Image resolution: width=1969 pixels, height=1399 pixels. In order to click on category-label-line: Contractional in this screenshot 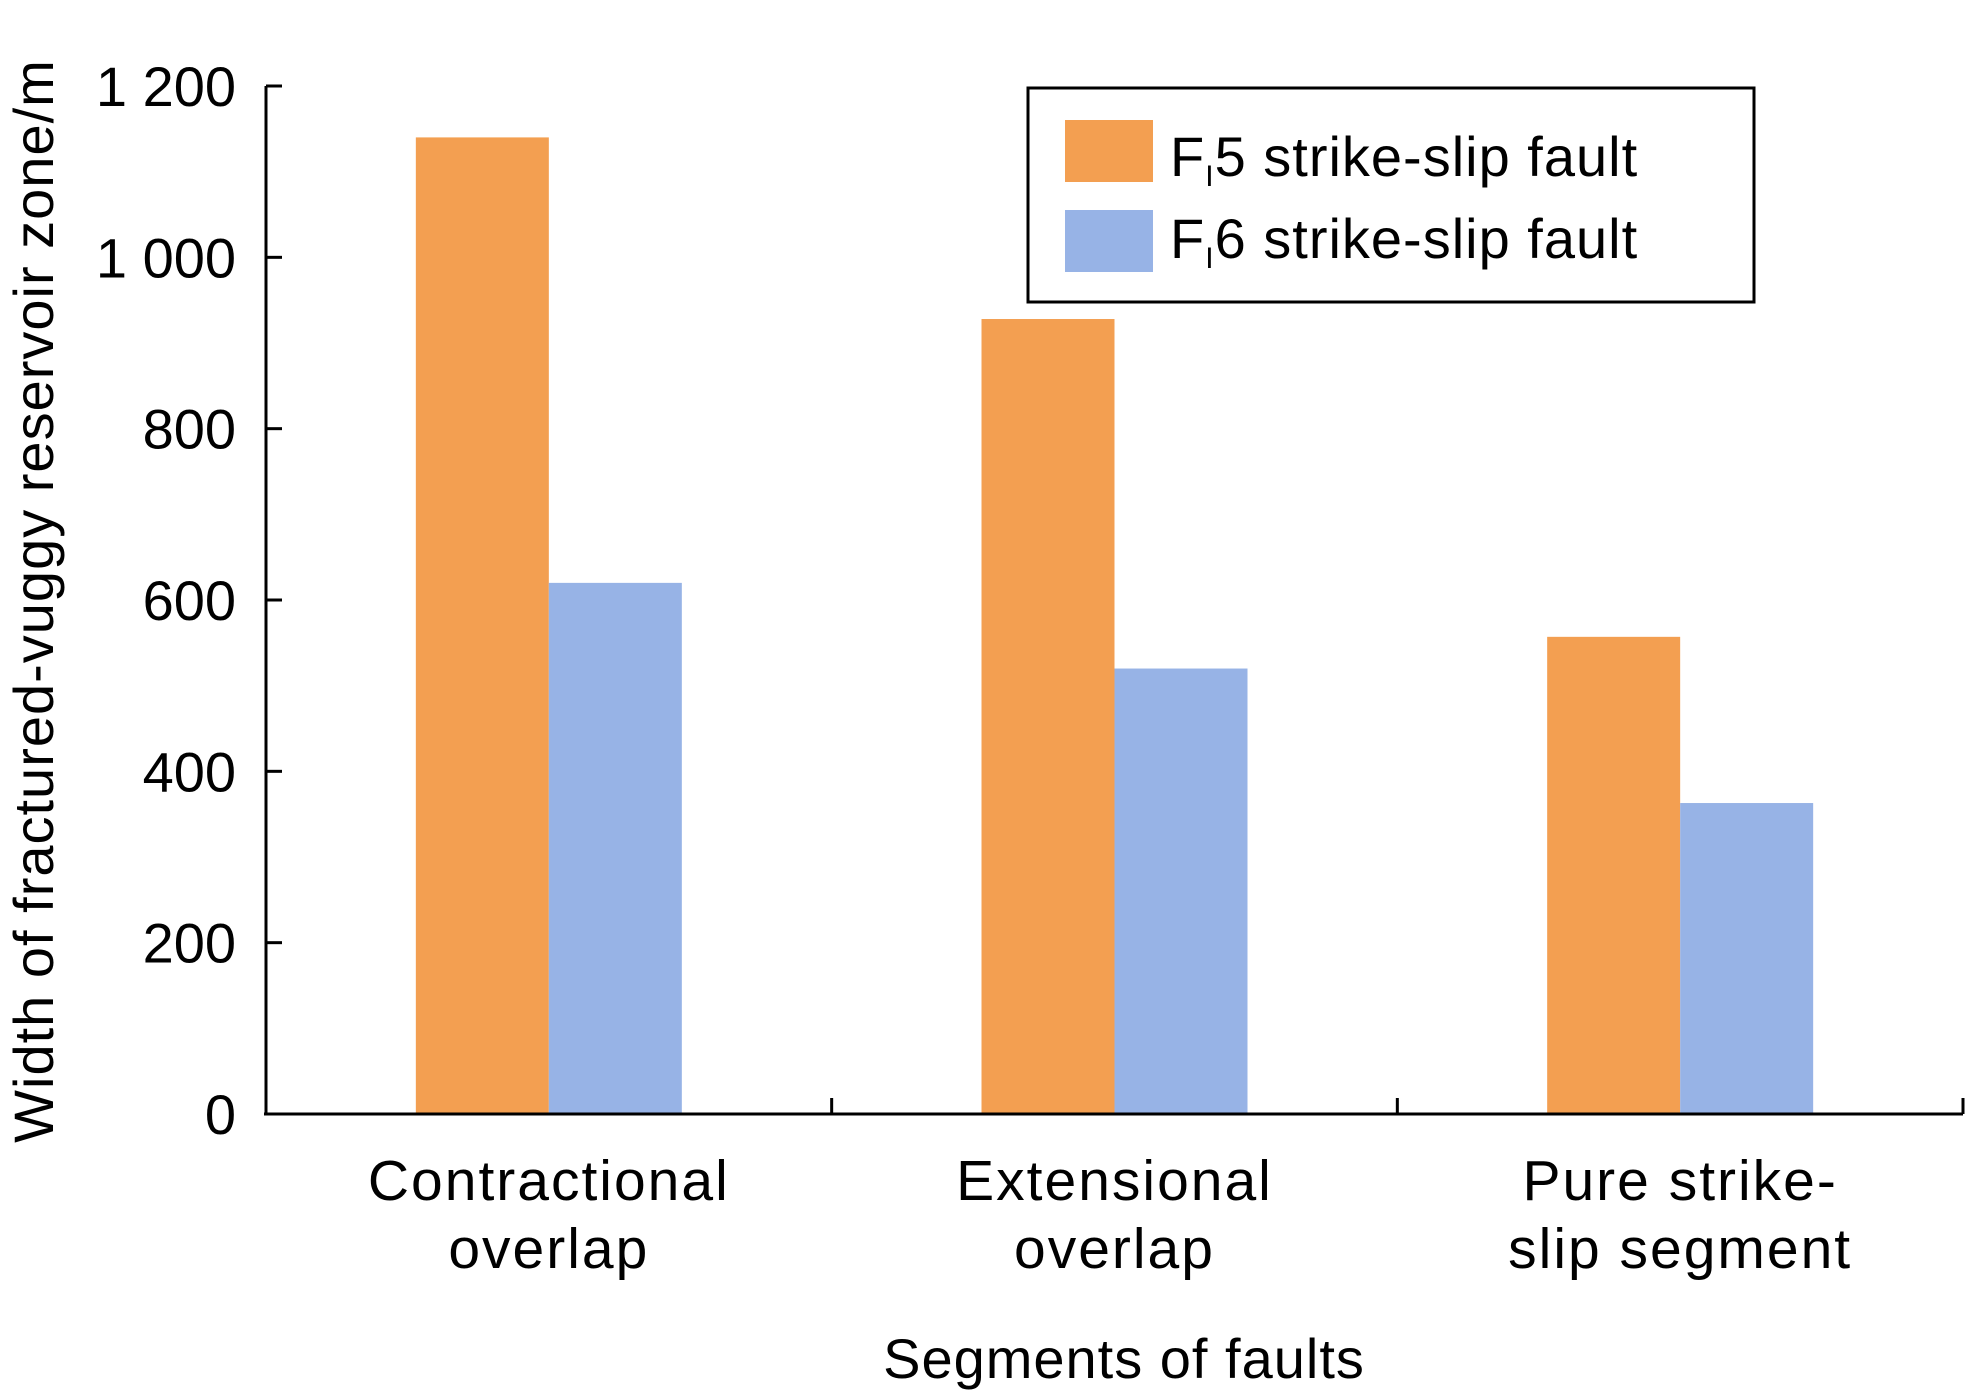, I will do `click(549, 1181)`.